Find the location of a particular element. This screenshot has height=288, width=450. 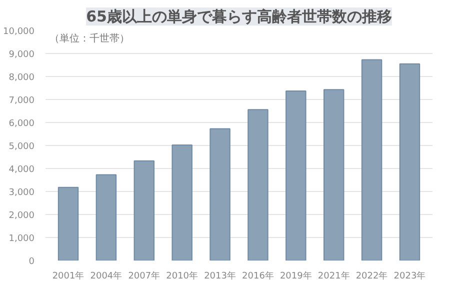

x-tick-label: 2019年 is located at coordinates (296, 276).